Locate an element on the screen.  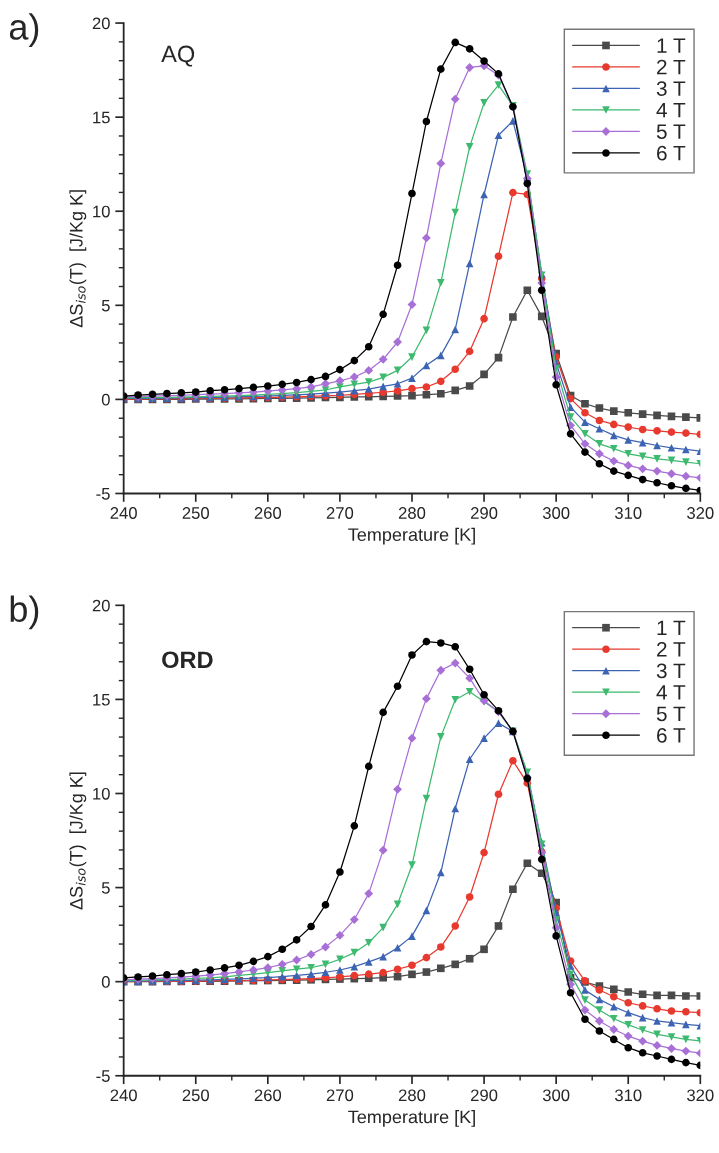
annotation: AQ is located at coordinates (178, 56).